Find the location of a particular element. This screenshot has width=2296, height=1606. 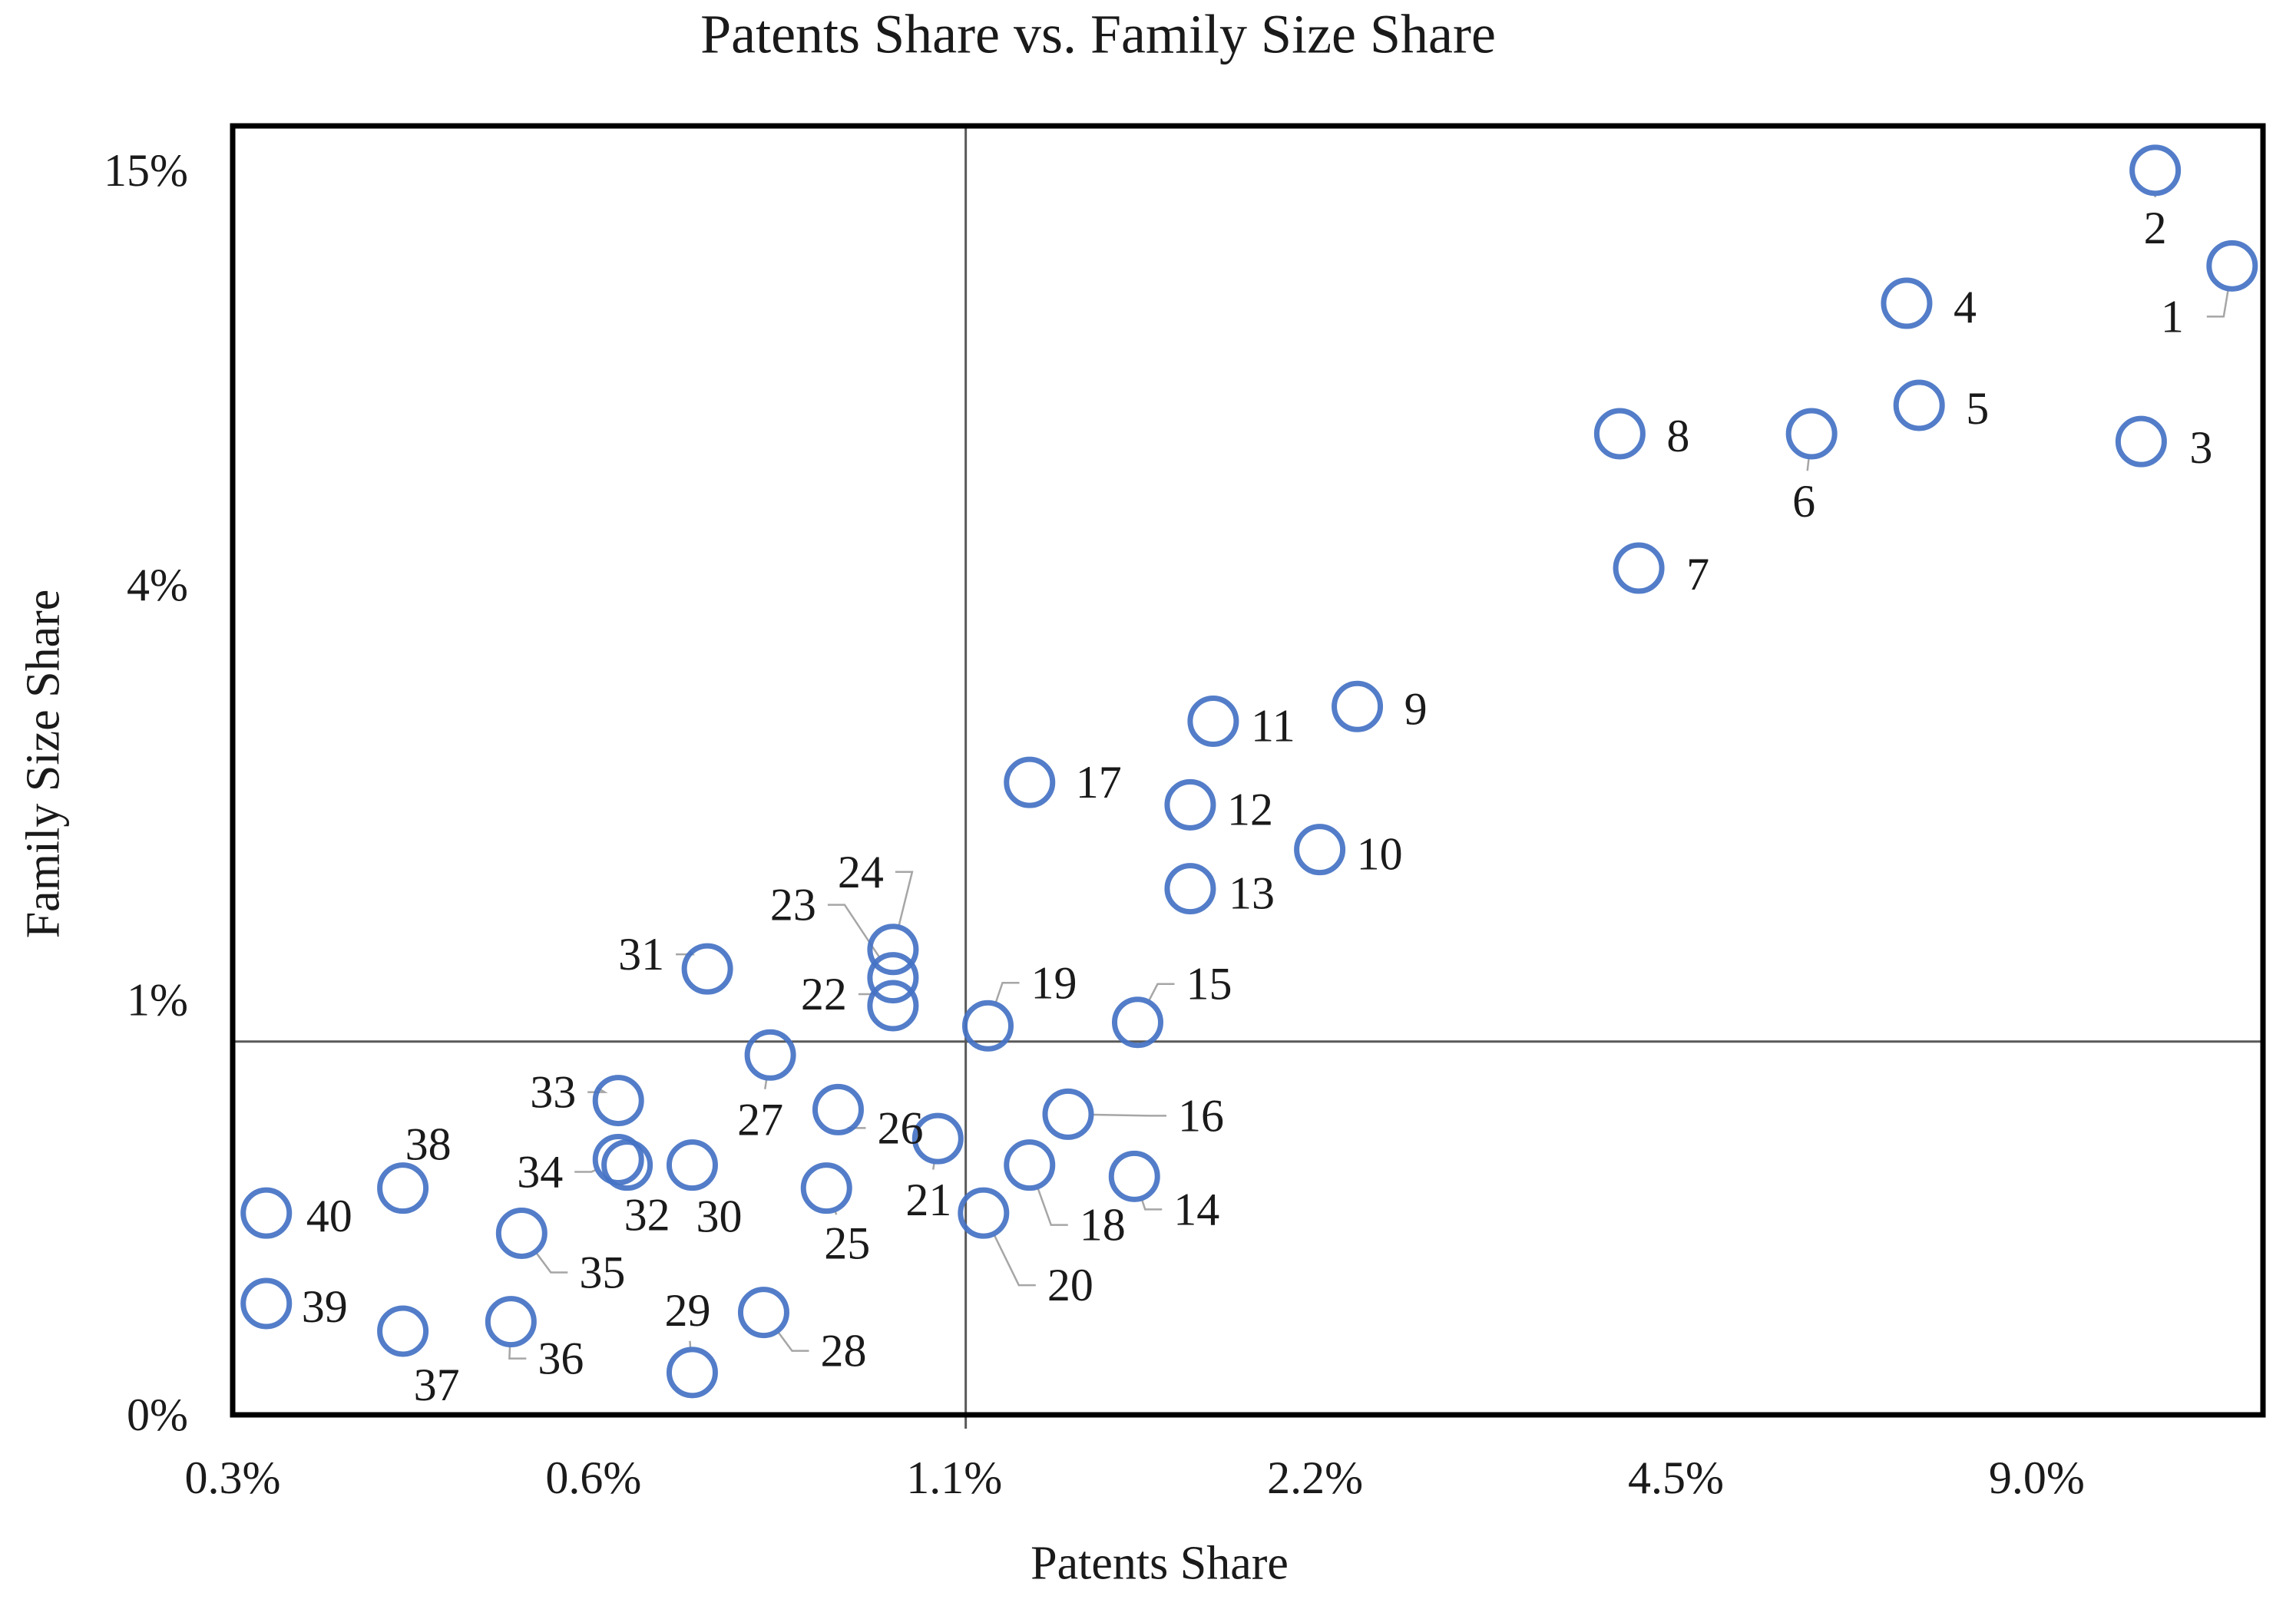

data-point-label: 33 is located at coordinates (553, 1092).